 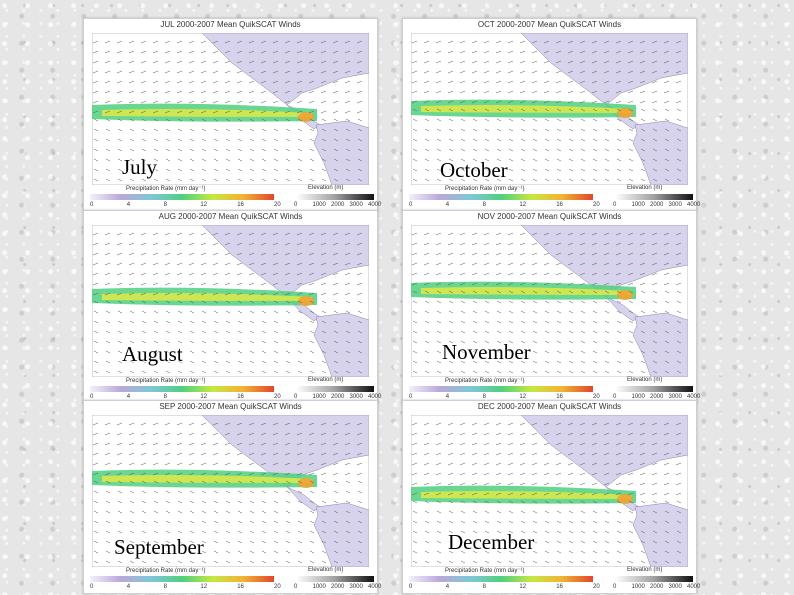 I want to click on precip-tick-label: 16, so click(x=559, y=587).